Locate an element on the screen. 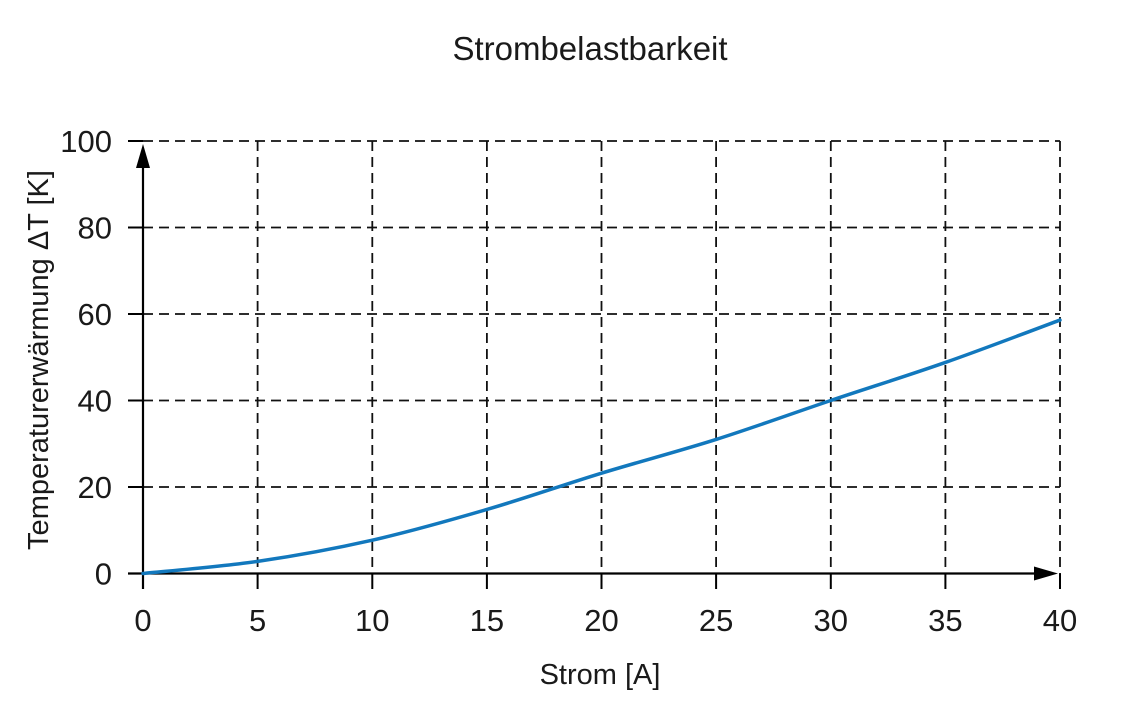 This screenshot has width=1123, height=724. x-tick-label: 30 is located at coordinates (831, 620).